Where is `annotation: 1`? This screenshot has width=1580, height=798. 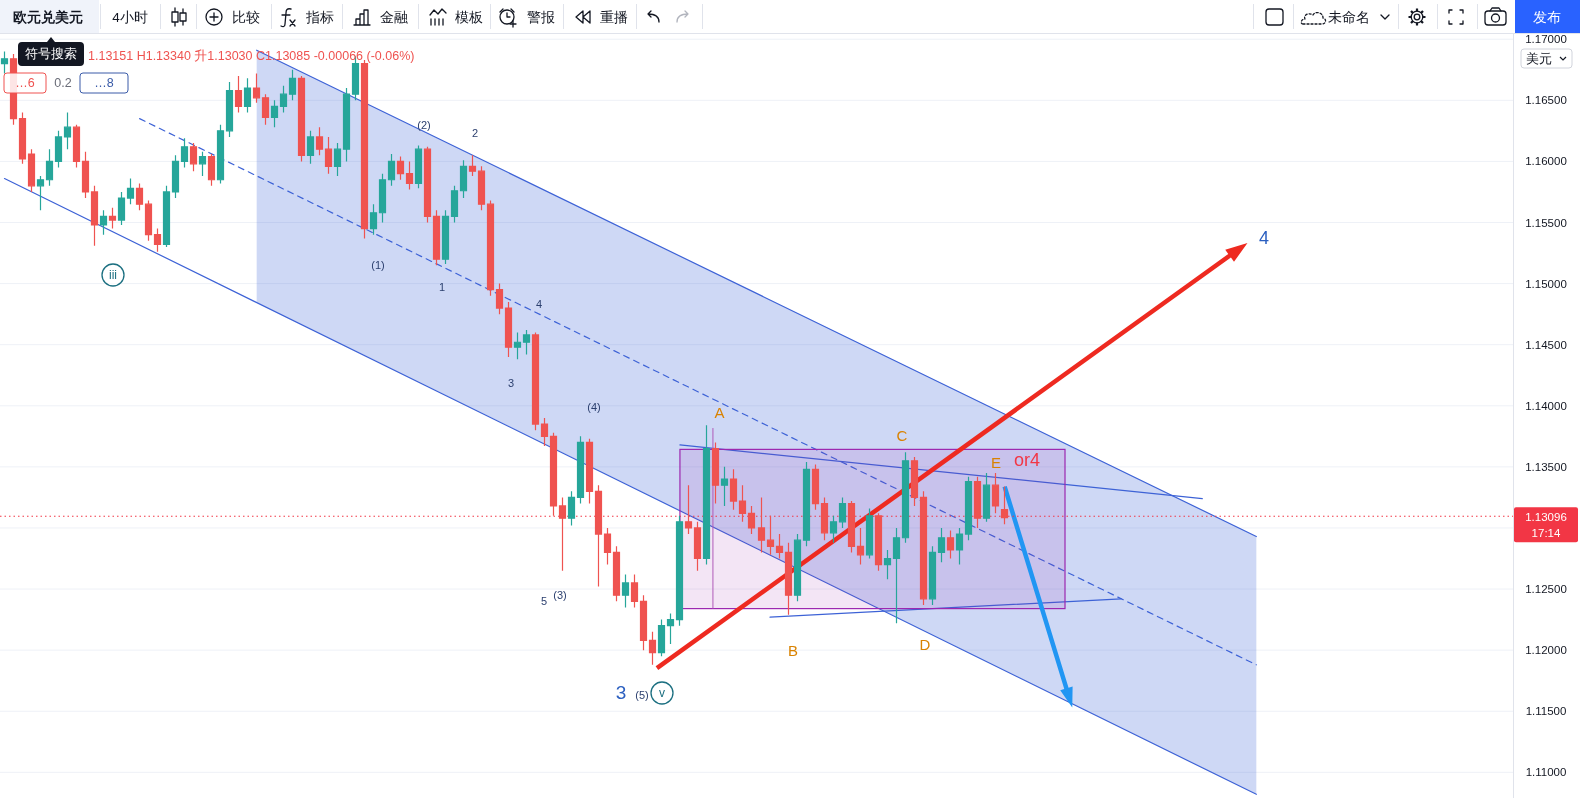
annotation: 1 is located at coordinates (442, 287).